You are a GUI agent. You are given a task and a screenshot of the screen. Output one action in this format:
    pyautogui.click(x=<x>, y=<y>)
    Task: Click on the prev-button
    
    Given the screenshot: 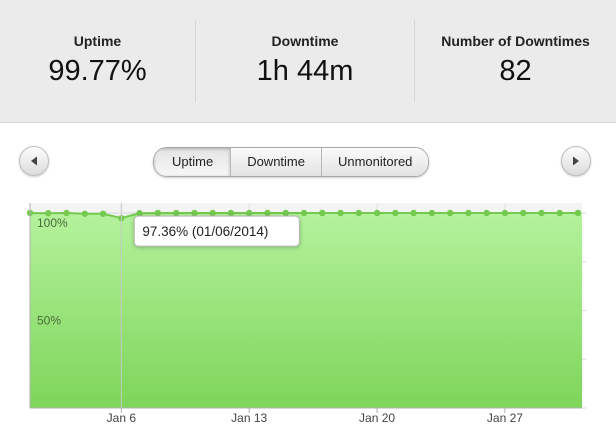 What is the action you would take?
    pyautogui.click(x=34, y=161)
    